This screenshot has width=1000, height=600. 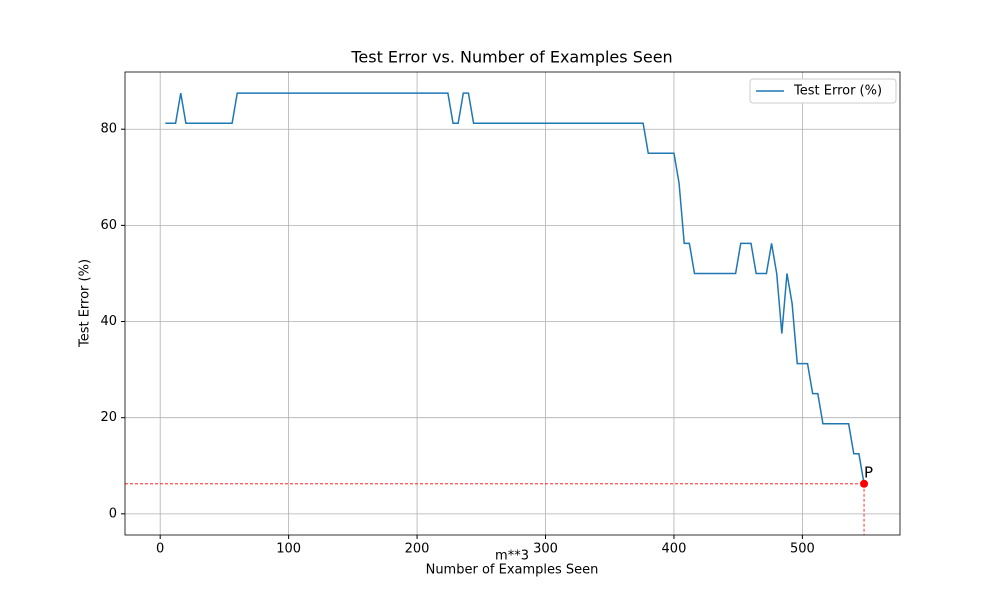 I want to click on x-axis-label: Number of Examples Seen, so click(x=512, y=570).